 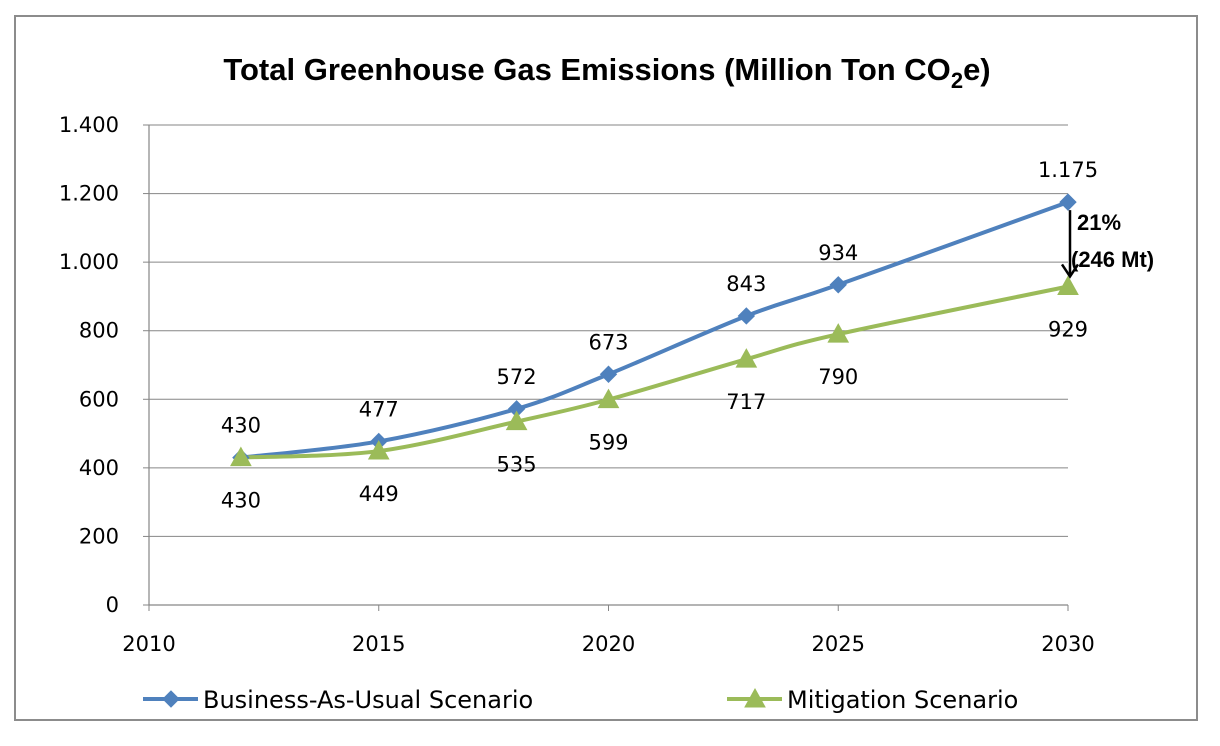 What do you see at coordinates (112, 605) in the screenshot?
I see `y-tick-label: 0` at bounding box center [112, 605].